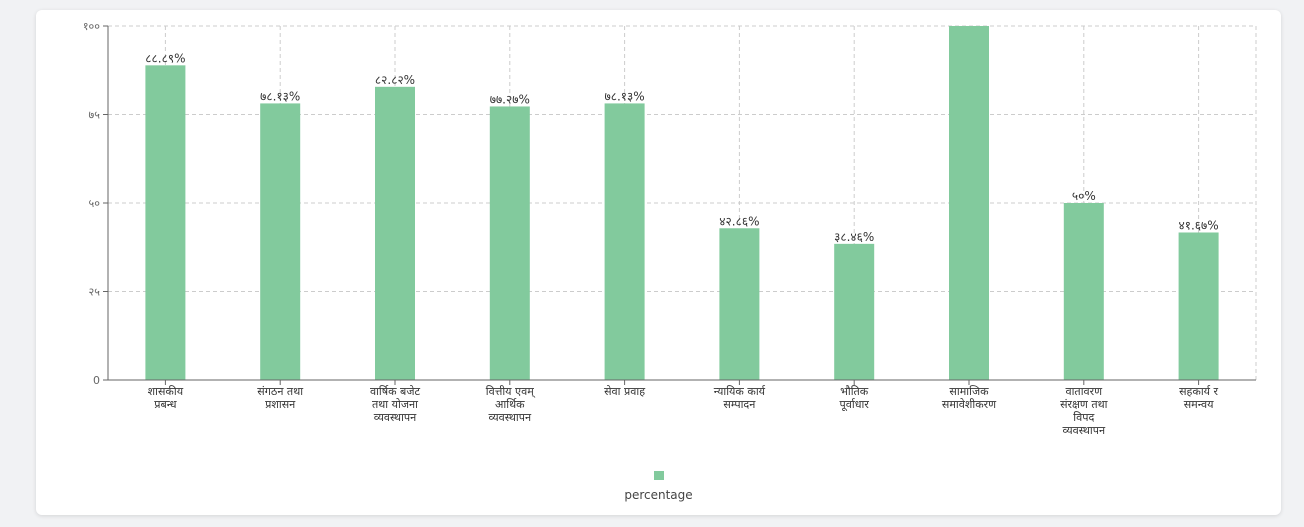 Image resolution: width=1304 pixels, height=527 pixels. What do you see at coordinates (510, 99) in the screenshot?
I see `bar-value-label: ७७.२७%` at bounding box center [510, 99].